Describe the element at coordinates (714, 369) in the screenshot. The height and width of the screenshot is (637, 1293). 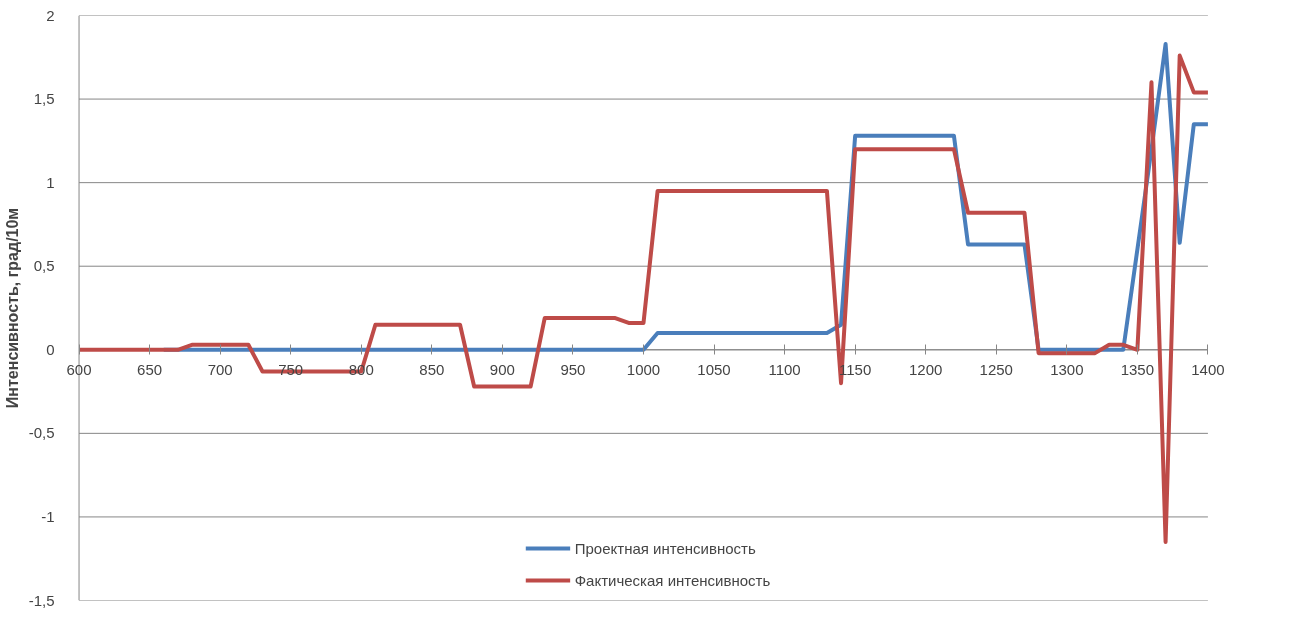
I see `x-tick-label: 1050` at that location.